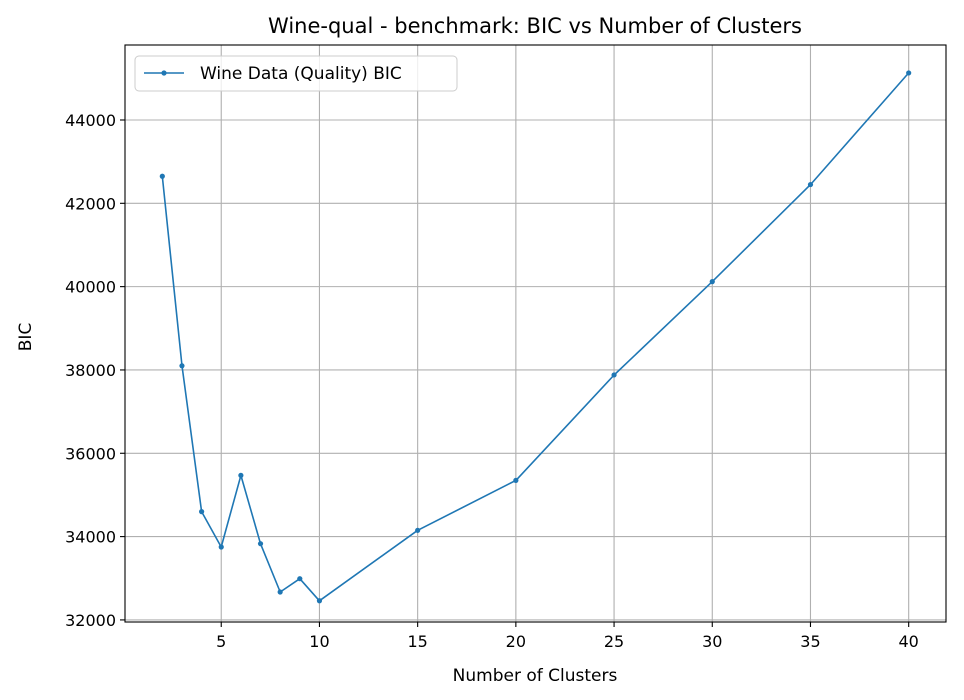 The image size is (964, 700). Describe the element at coordinates (90, 120) in the screenshot. I see `y-tick-label: 44000` at that location.